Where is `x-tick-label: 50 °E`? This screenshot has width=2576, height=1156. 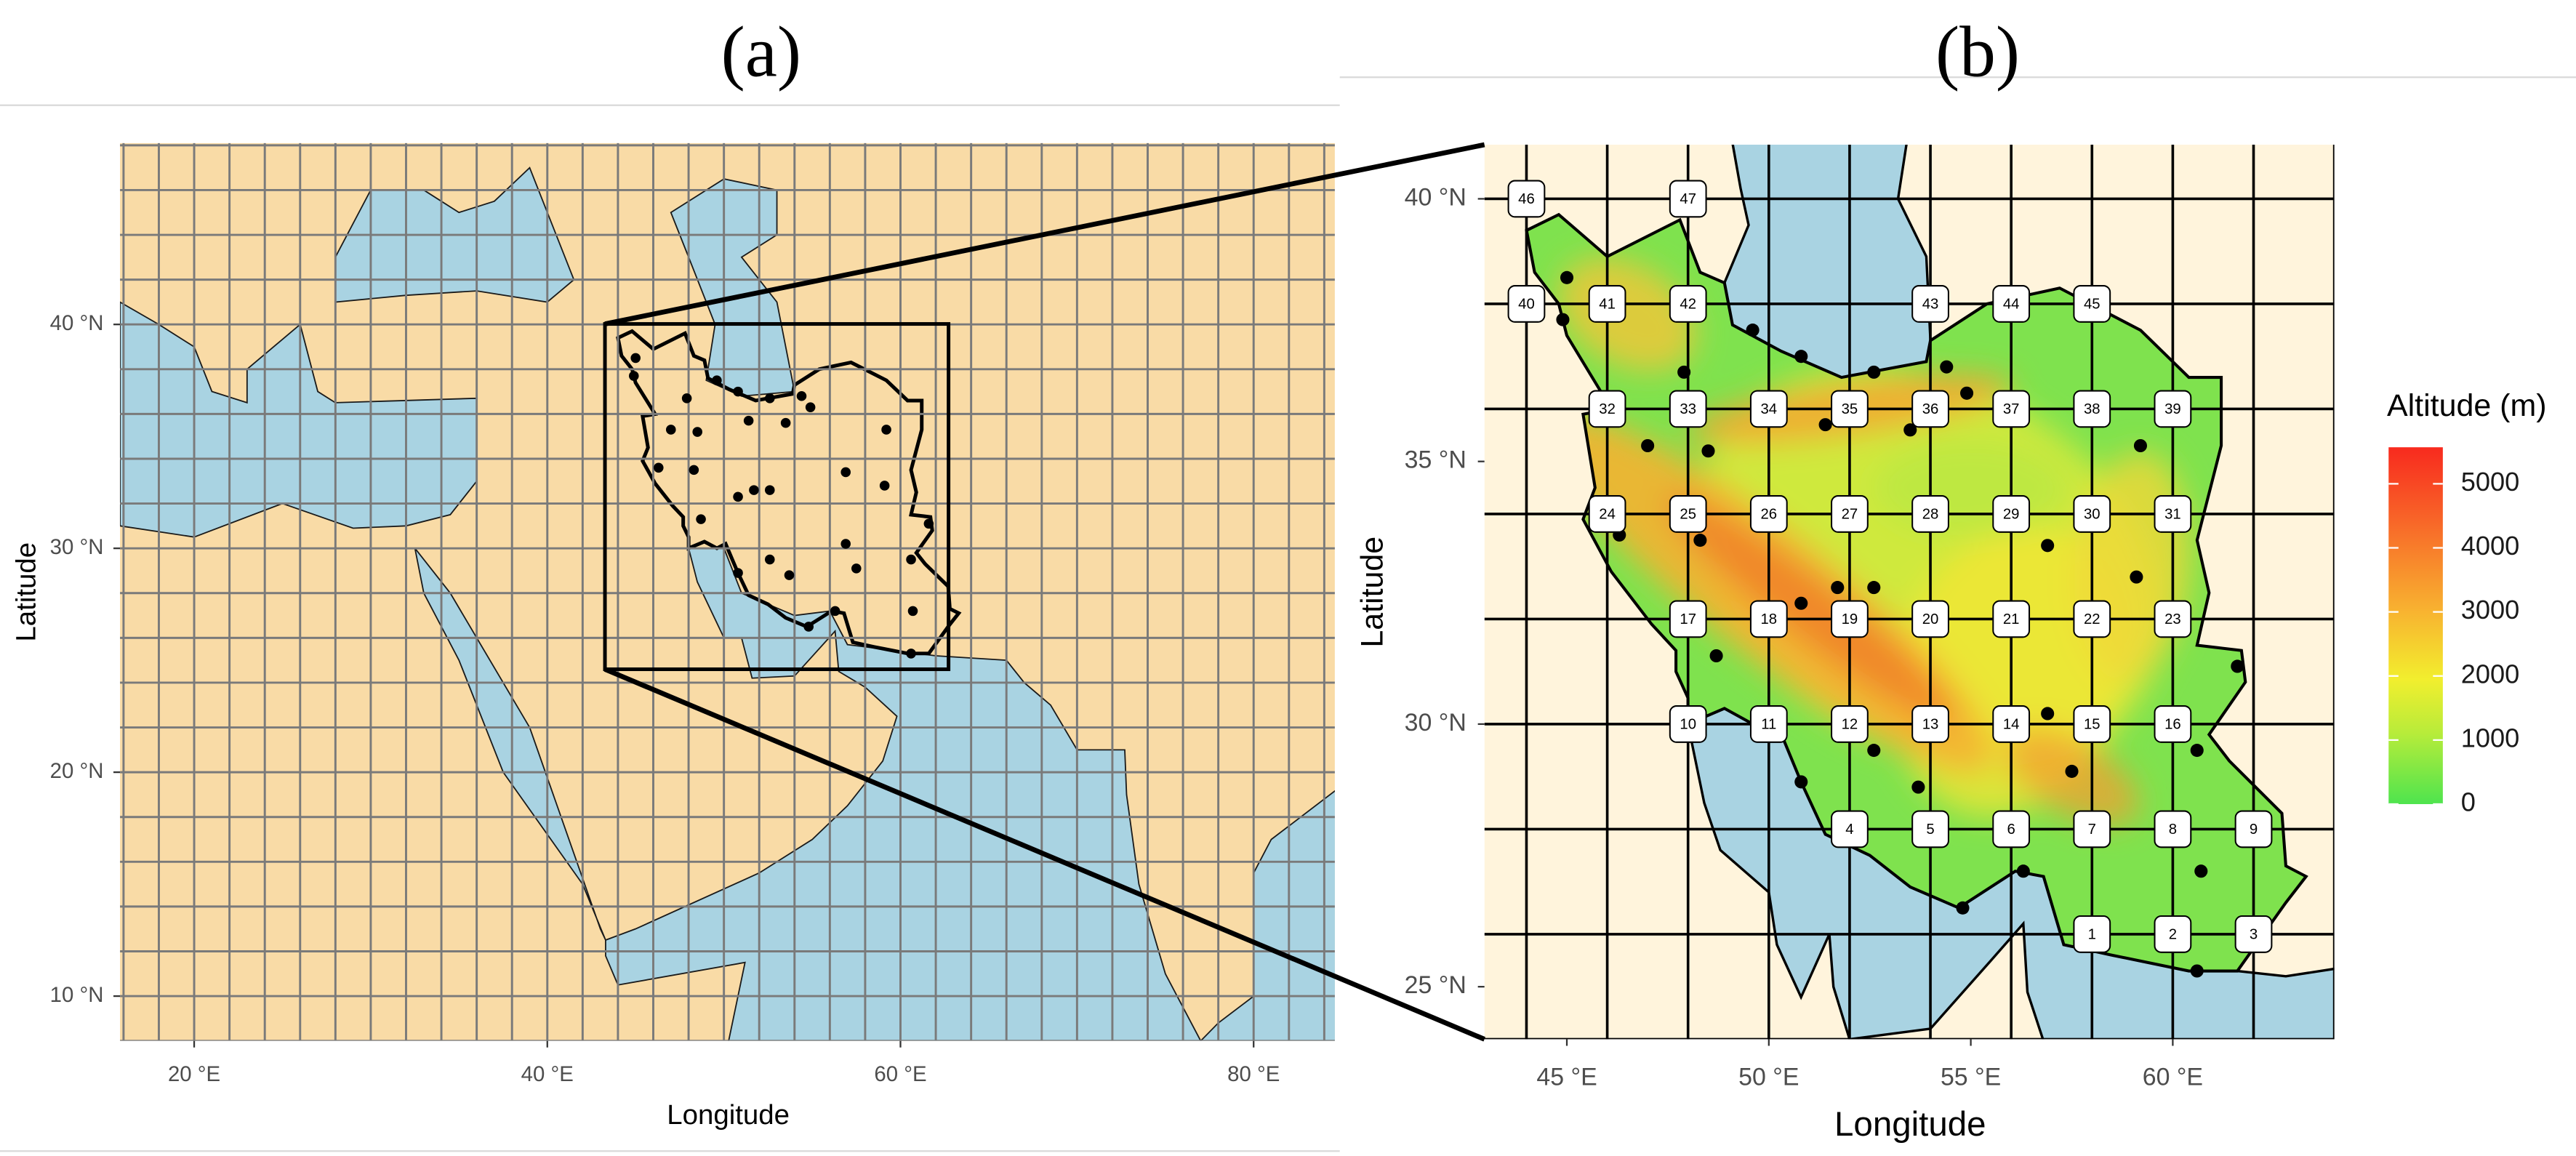 x-tick-label: 50 °E is located at coordinates (1768, 1077).